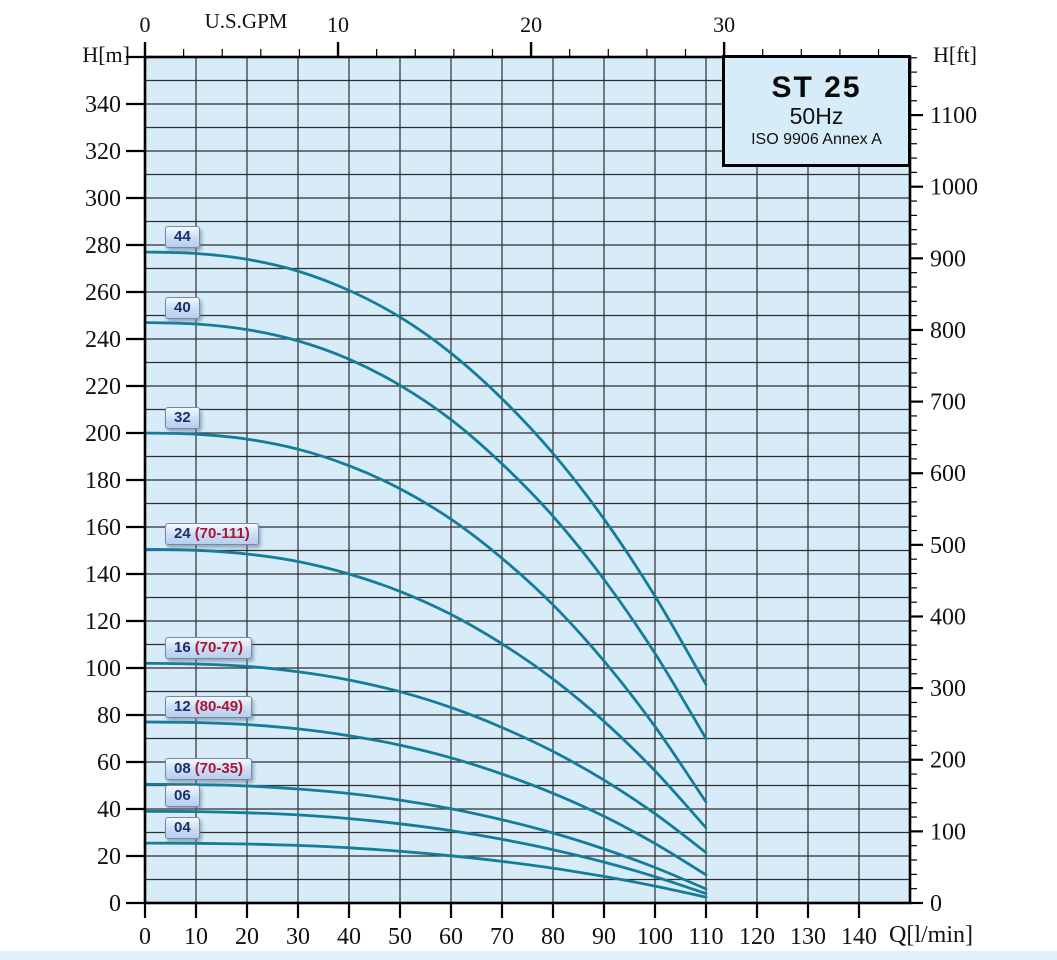 The height and width of the screenshot is (960, 1057). I want to click on bottom-axis-tick-label: 80, so click(553, 937).